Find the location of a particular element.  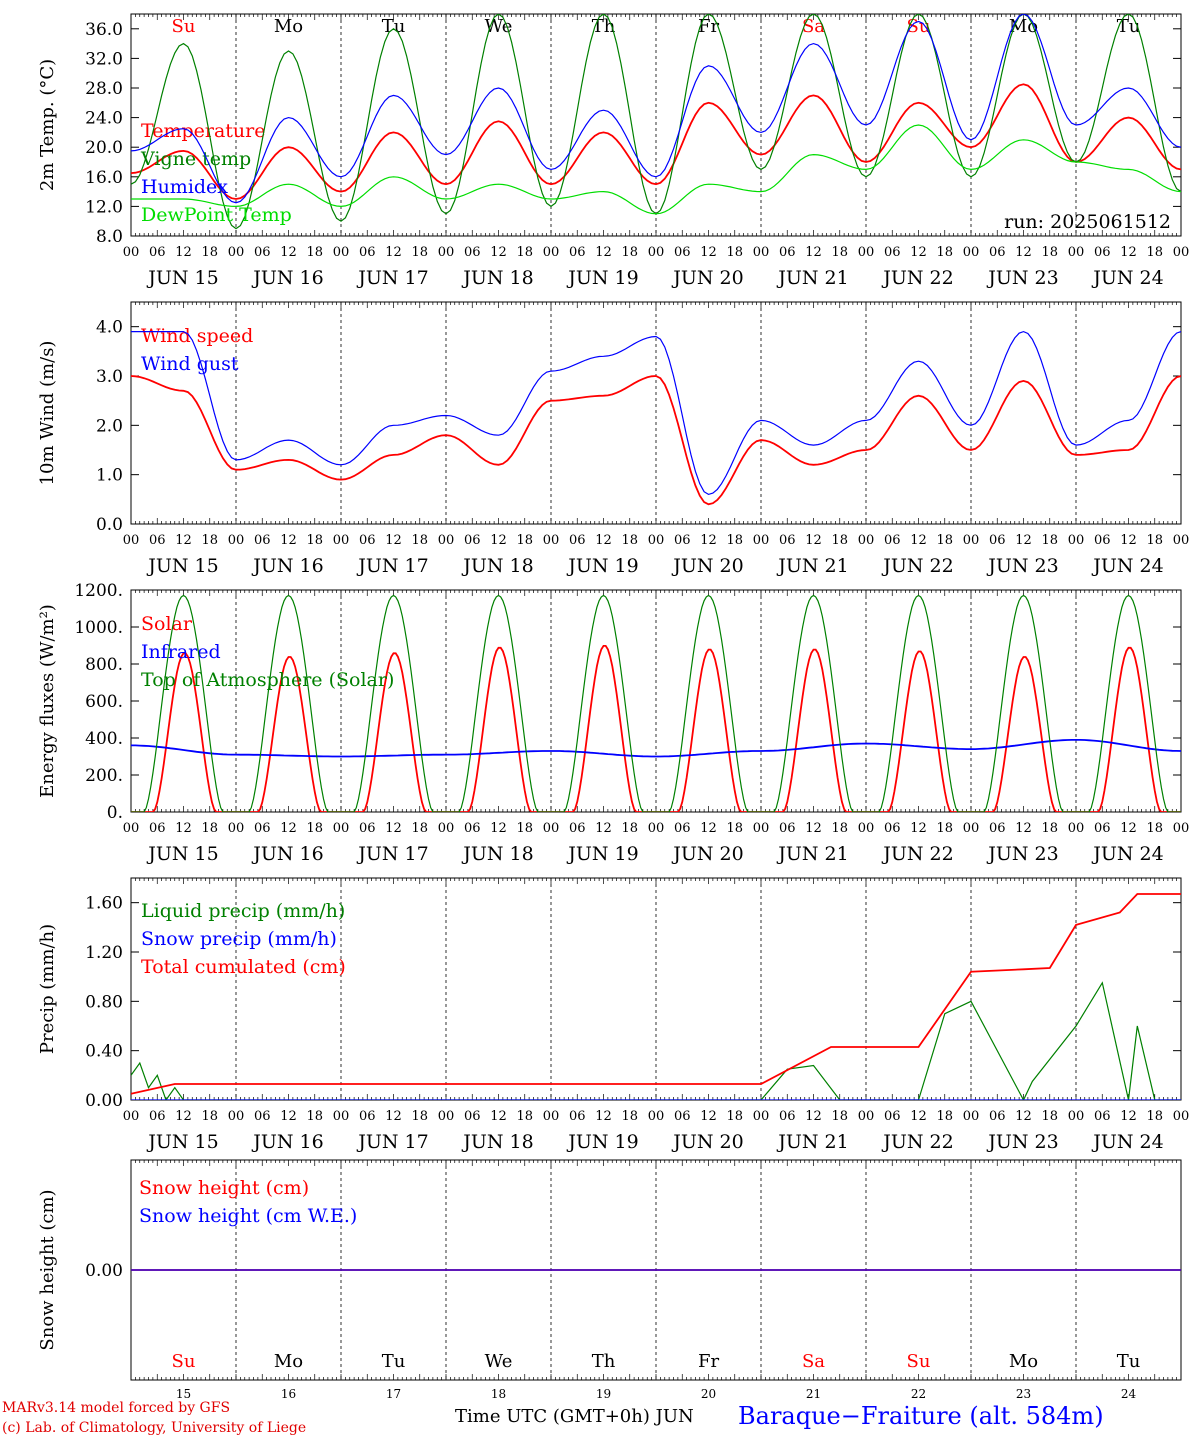

precip-series-liquid-precip-mm-h is located at coordinates (656, 1040).